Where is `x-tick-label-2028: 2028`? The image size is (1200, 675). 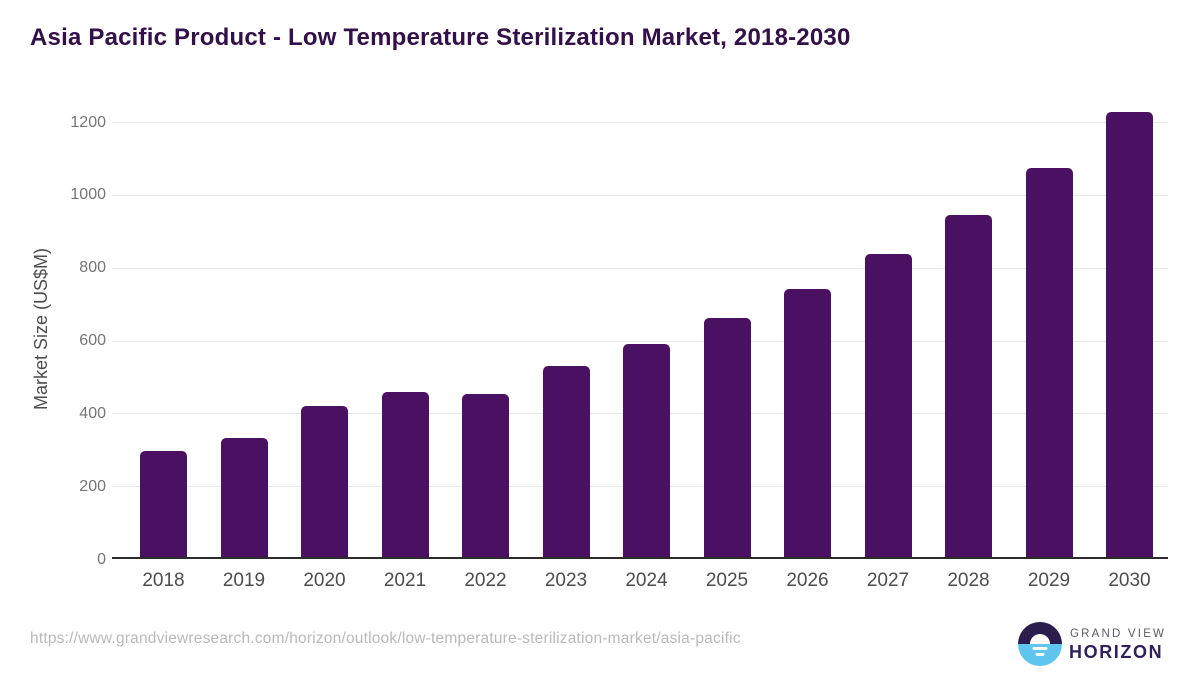
x-tick-label-2028: 2028 is located at coordinates (968, 580).